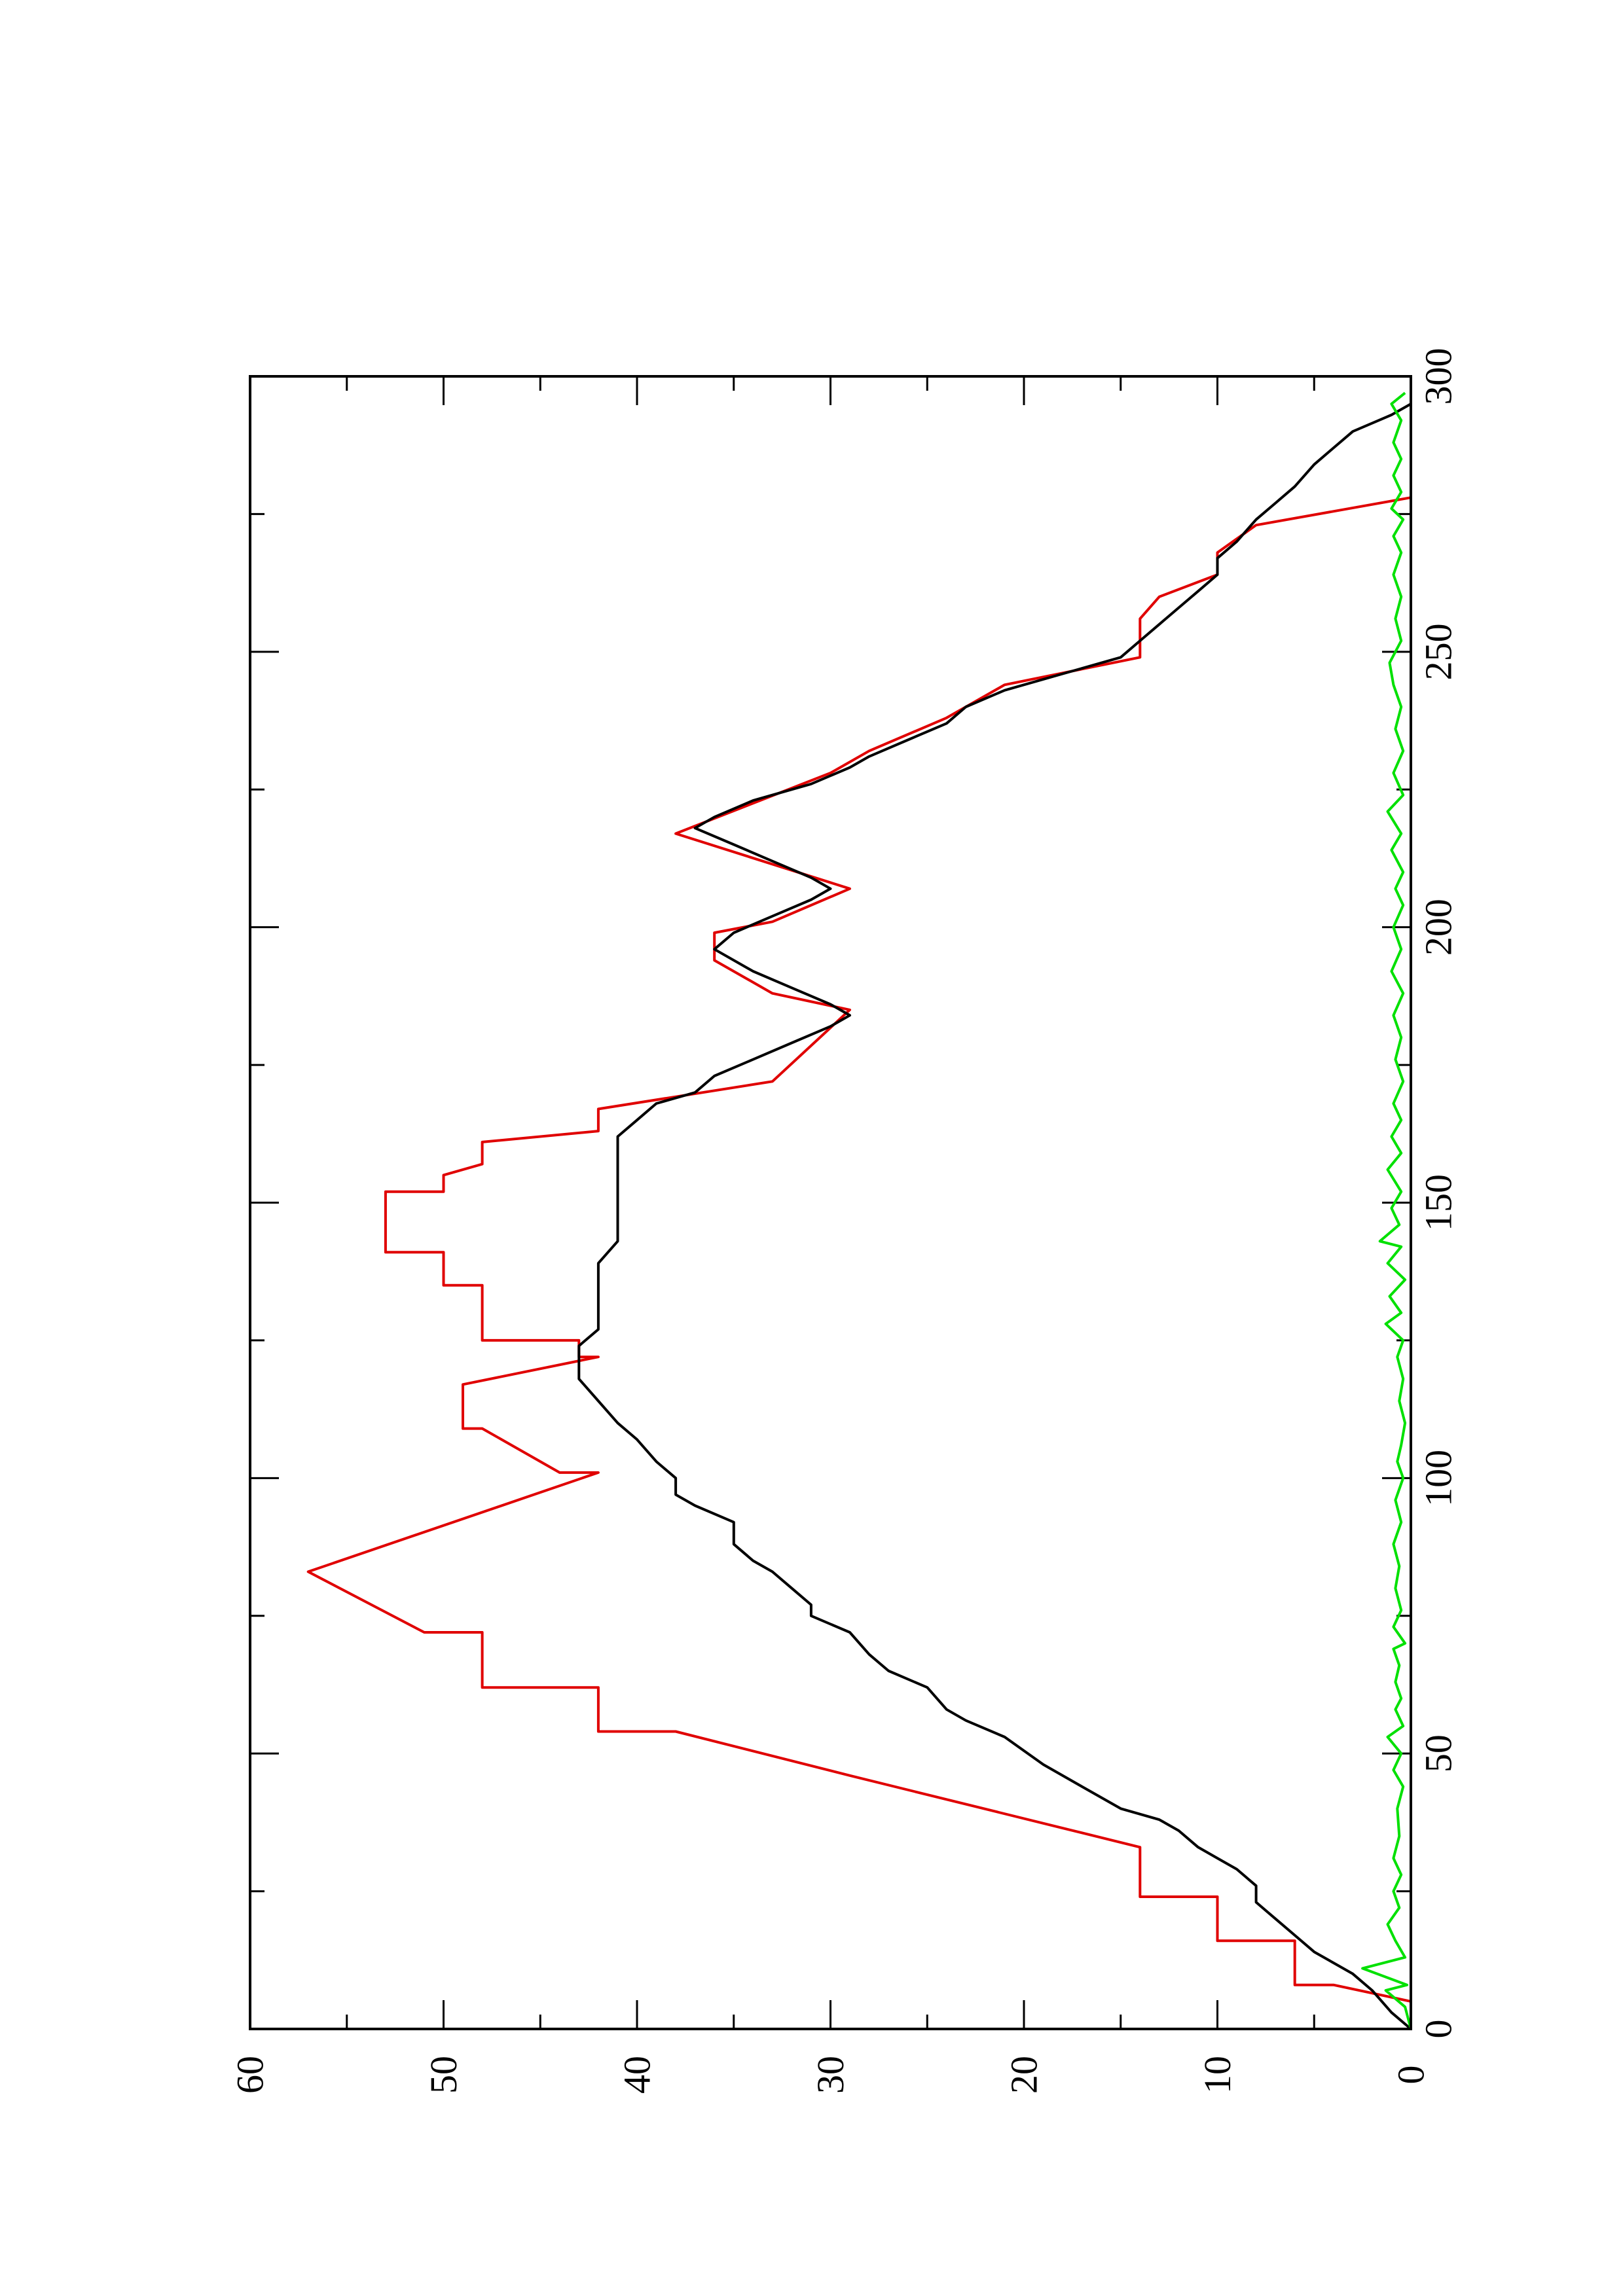  I want to click on x-tick-label: 300, so click(1438, 376).